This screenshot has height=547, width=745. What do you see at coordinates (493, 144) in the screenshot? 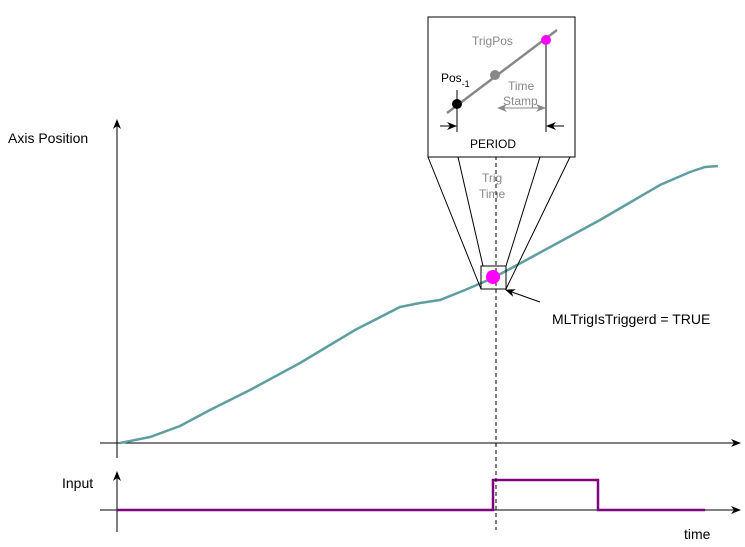
I see `period-label: PERIOD` at bounding box center [493, 144].